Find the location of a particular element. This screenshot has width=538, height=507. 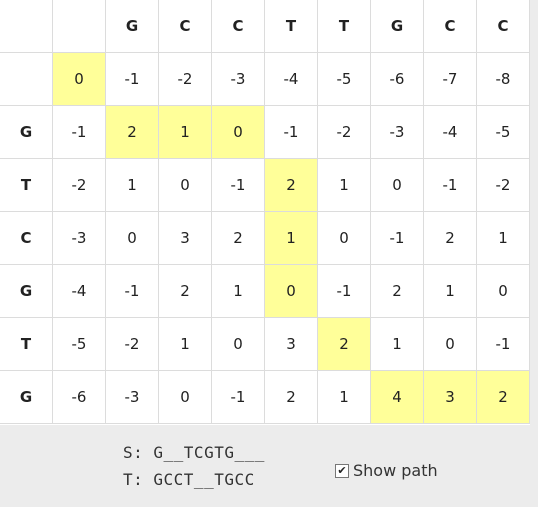

show-path-toggle: ✔ Show path is located at coordinates (386, 470).